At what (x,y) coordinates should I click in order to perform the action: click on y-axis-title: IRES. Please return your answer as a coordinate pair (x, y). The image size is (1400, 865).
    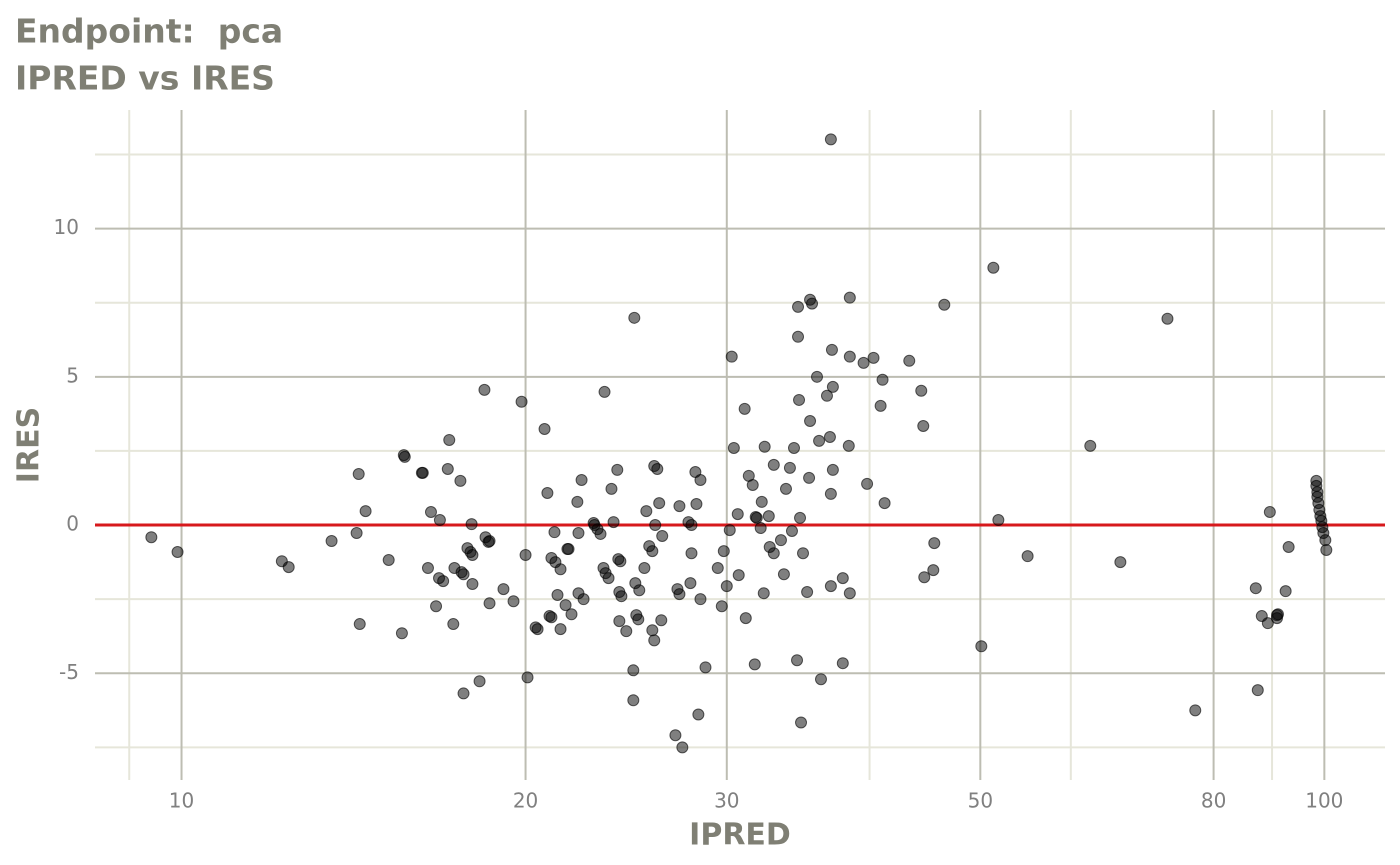
    Looking at the image, I should click on (29, 445).